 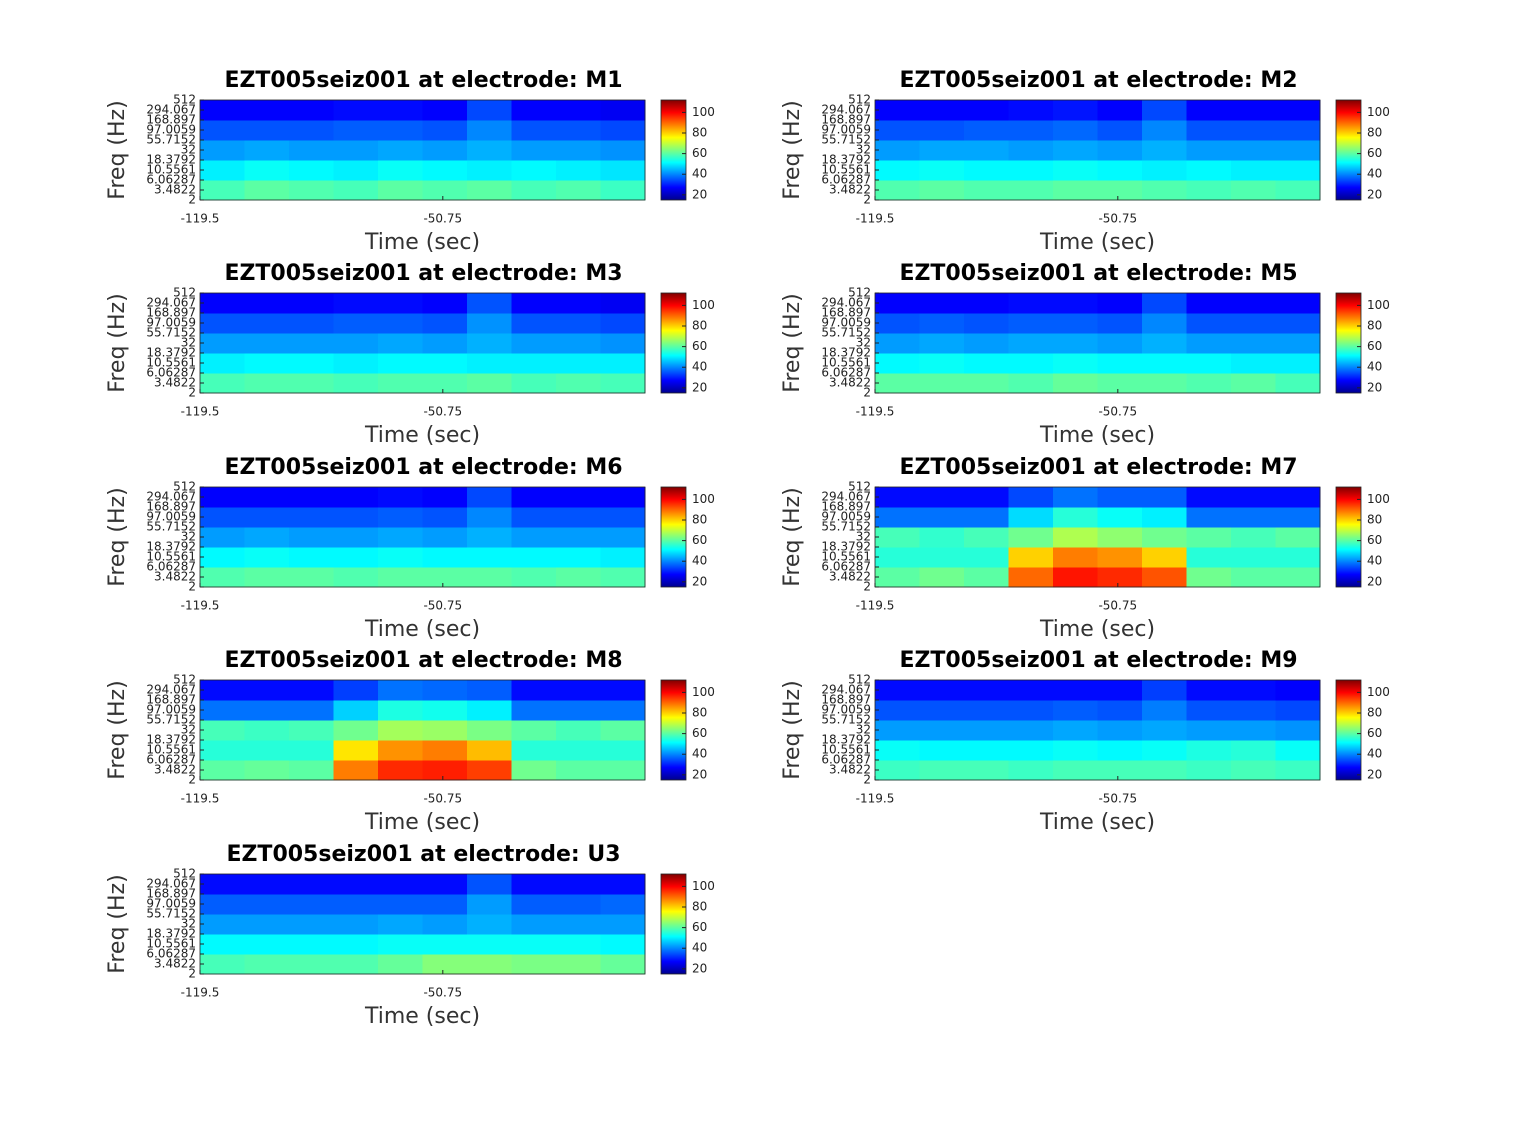 I want to click on y-tick-label: 32, so click(x=863, y=343).